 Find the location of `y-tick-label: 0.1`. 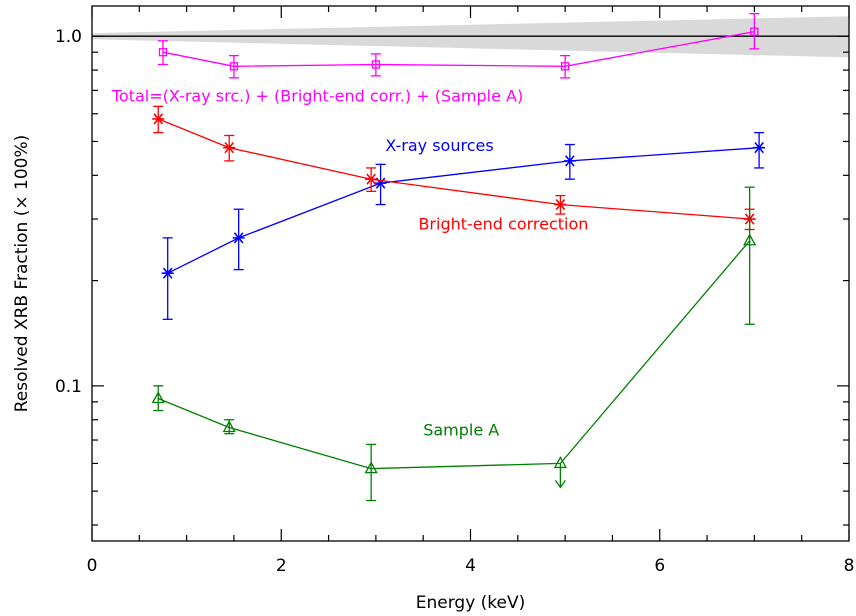

y-tick-label: 0.1 is located at coordinates (68, 387).